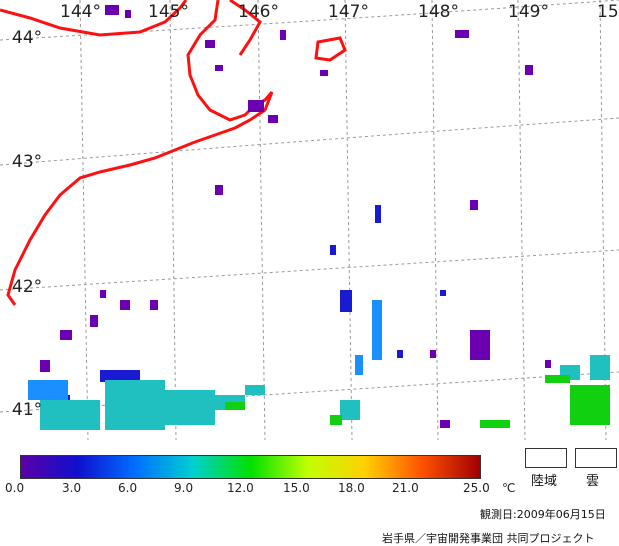 The image size is (619, 546). What do you see at coordinates (488, 538) in the screenshot?
I see `credit-line: 岩手県／宇宙開発事業団 共同プロジェクト` at bounding box center [488, 538].